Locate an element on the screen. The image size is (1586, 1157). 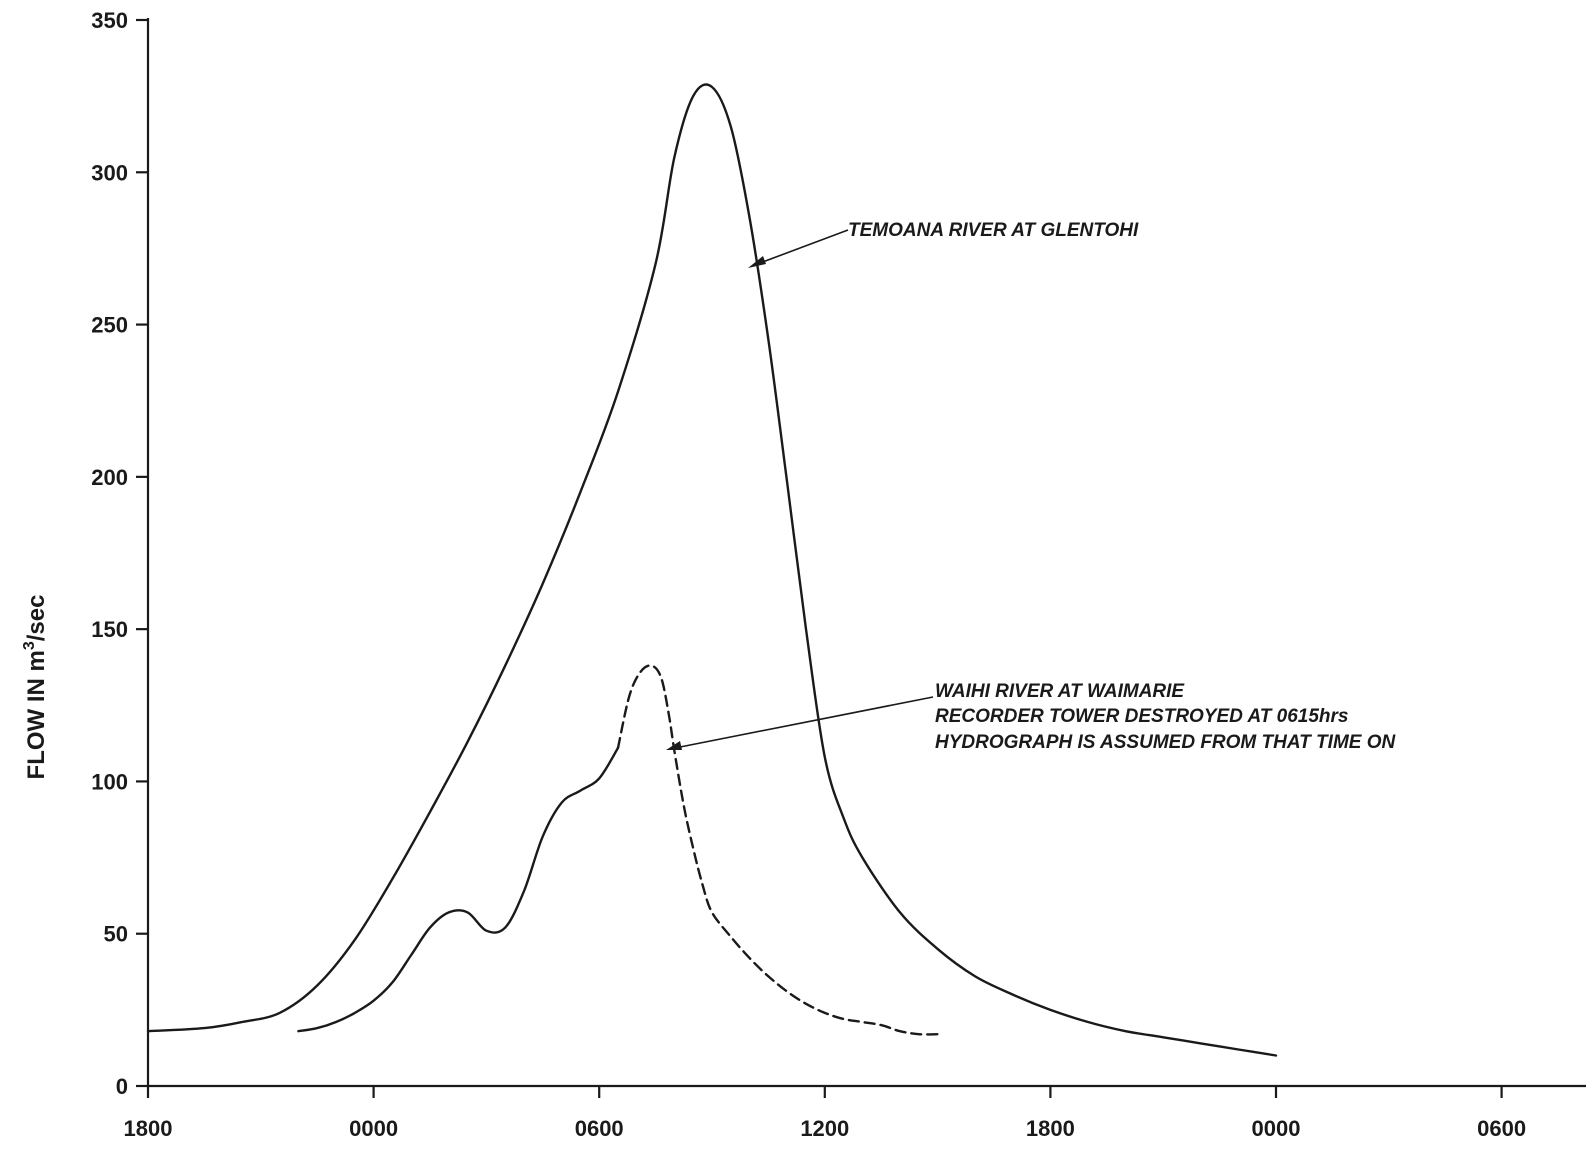
y-axis-label-sup: 3 is located at coordinates (29, 645).